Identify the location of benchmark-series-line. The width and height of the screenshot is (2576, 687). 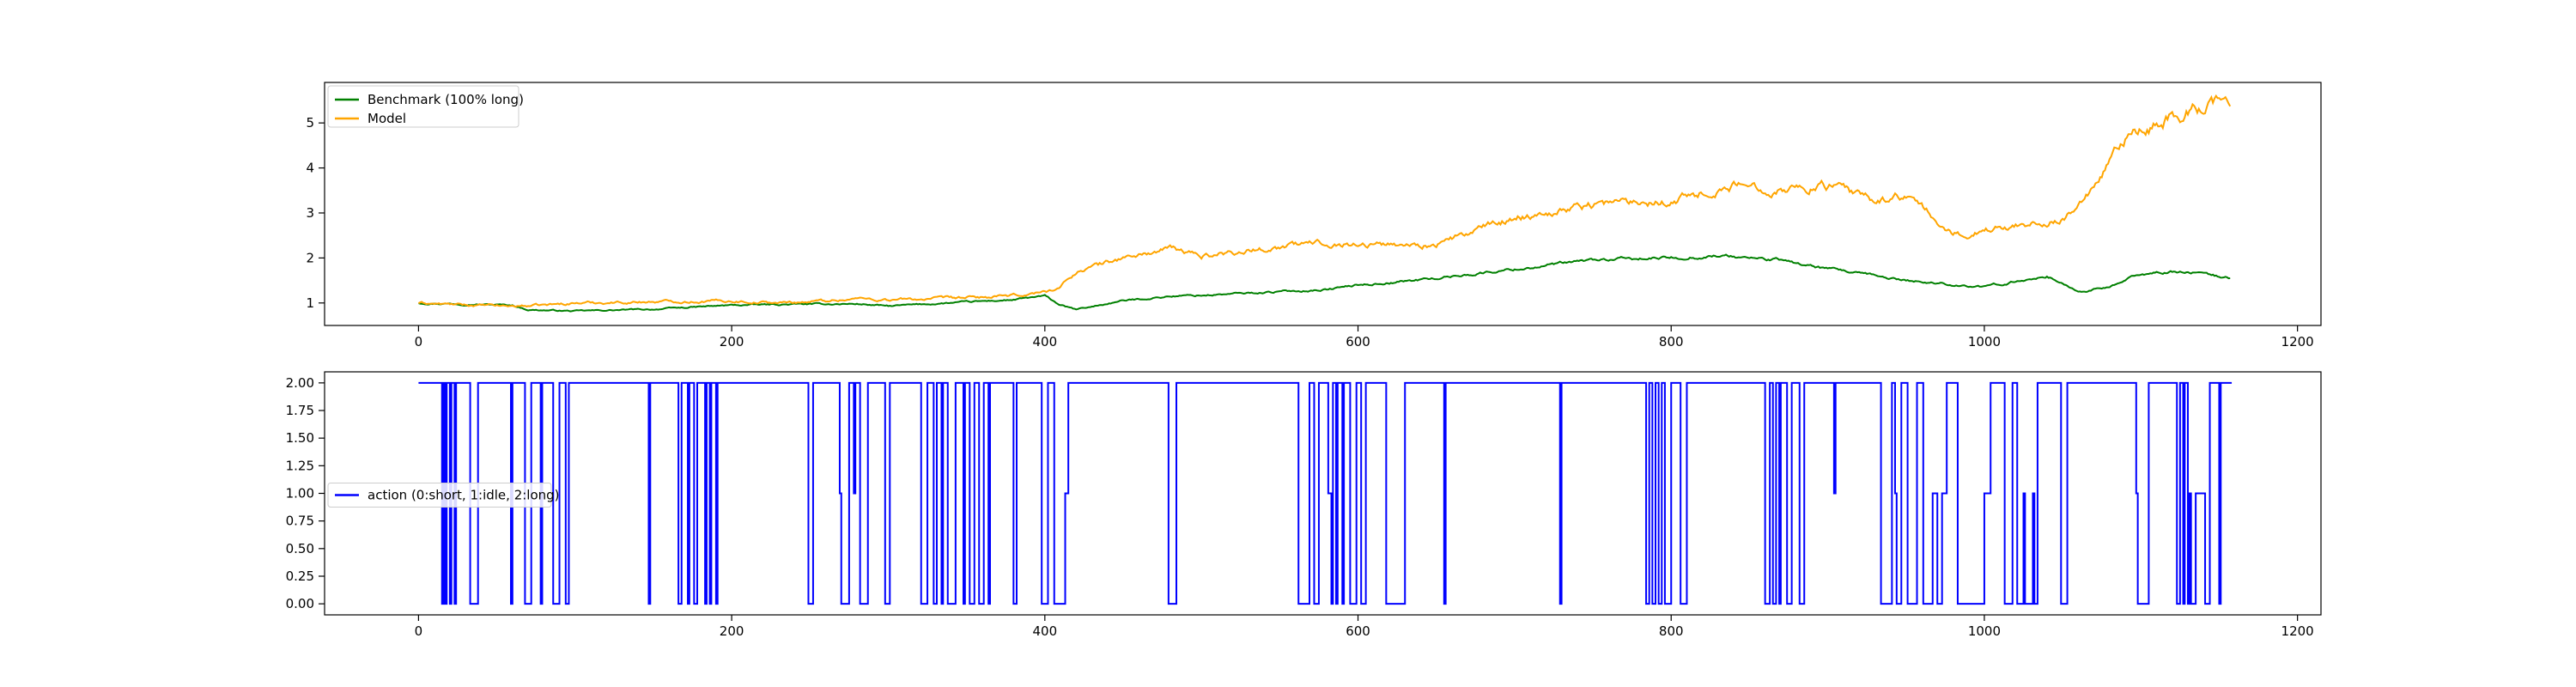
(1324, 283).